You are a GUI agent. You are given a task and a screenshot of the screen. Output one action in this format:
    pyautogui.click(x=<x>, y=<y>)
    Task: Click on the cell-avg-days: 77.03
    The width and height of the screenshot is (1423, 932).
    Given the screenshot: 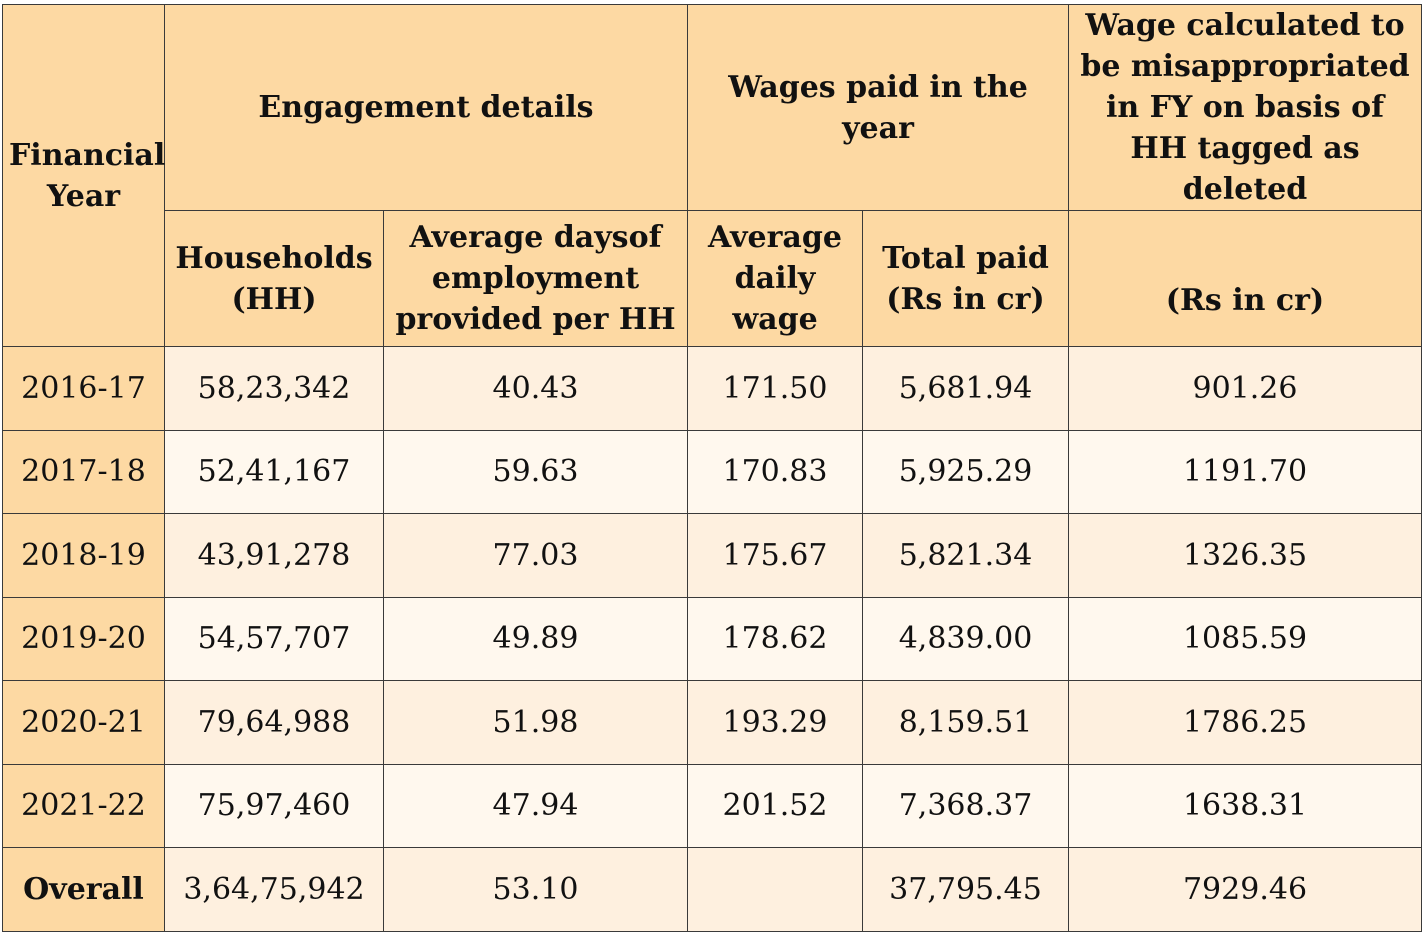 What is the action you would take?
    pyautogui.click(x=535, y=555)
    